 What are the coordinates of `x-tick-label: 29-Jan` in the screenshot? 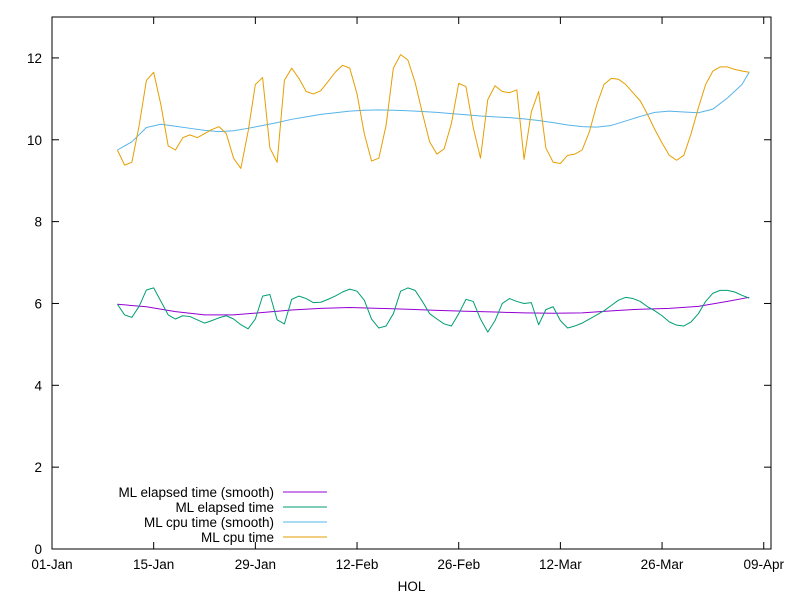 It's located at (255, 564).